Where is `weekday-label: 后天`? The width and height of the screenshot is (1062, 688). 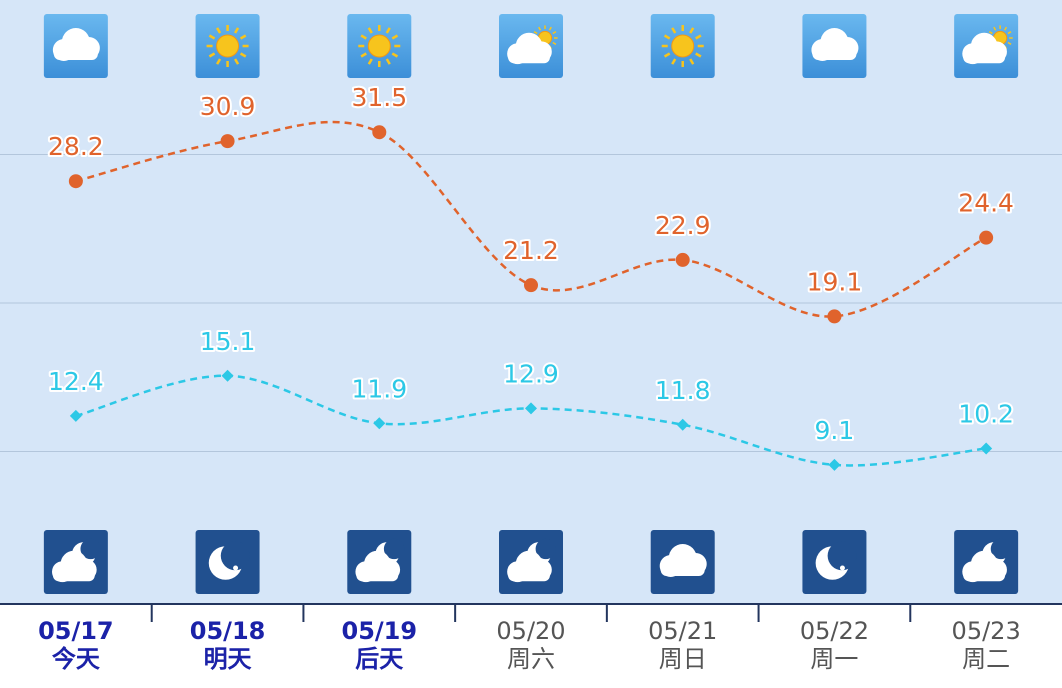
weekday-label: 后天 is located at coordinates (379, 659).